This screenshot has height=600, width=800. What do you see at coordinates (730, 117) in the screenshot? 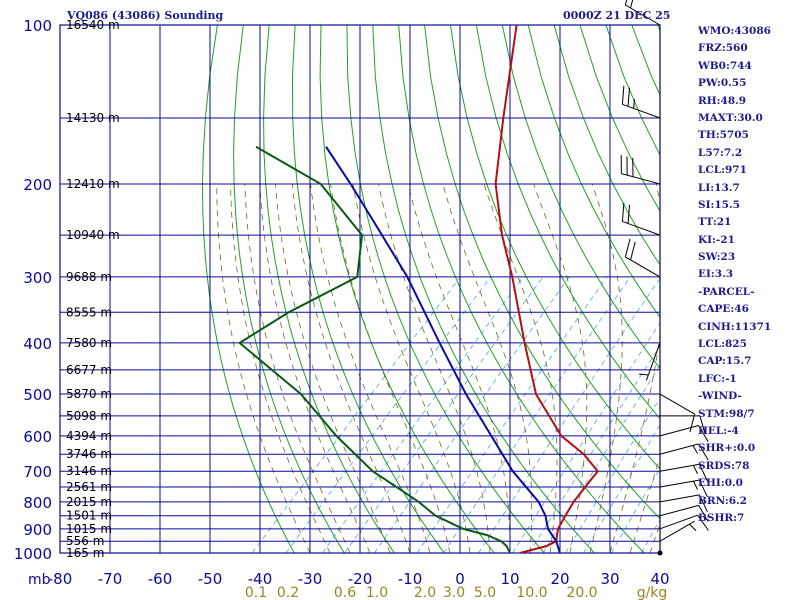
I see `index-item: MAXT:30.0` at bounding box center [730, 117].